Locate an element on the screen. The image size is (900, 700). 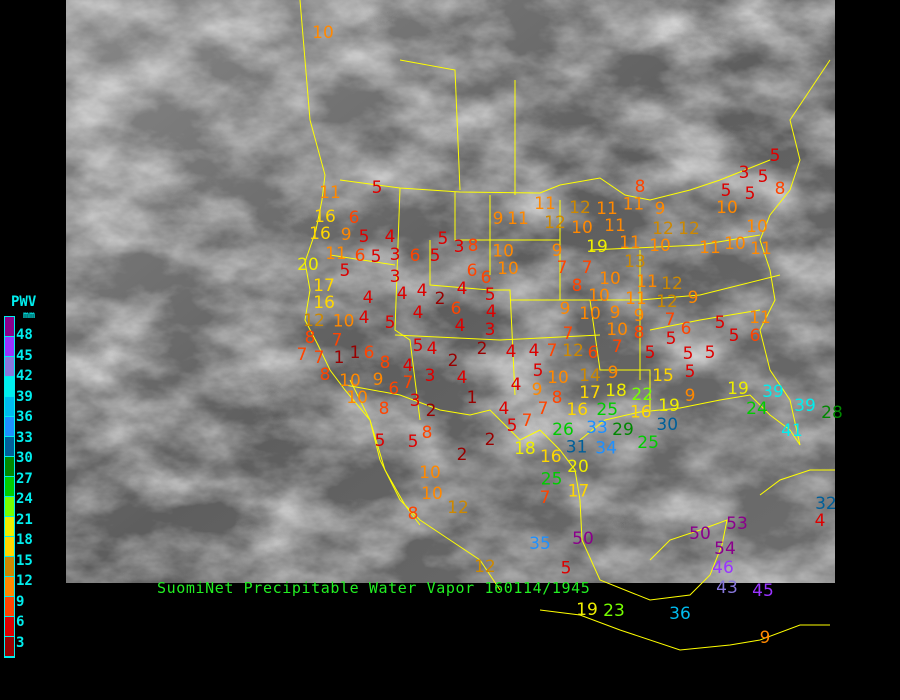
station-pwv-value: 33 is located at coordinates (597, 428).